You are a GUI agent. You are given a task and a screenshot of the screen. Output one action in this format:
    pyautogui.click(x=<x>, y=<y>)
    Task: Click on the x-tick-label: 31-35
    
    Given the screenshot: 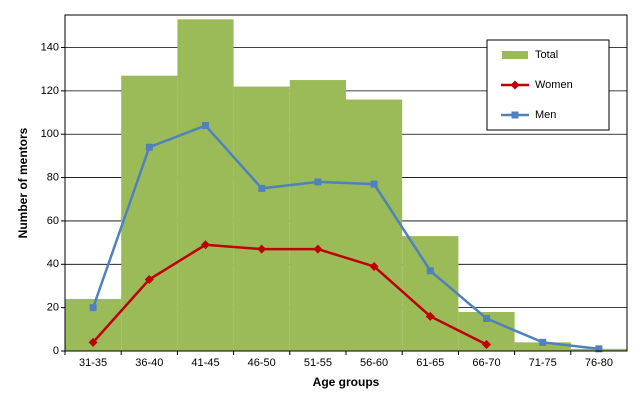 What is the action you would take?
    pyautogui.click(x=93, y=363)
    